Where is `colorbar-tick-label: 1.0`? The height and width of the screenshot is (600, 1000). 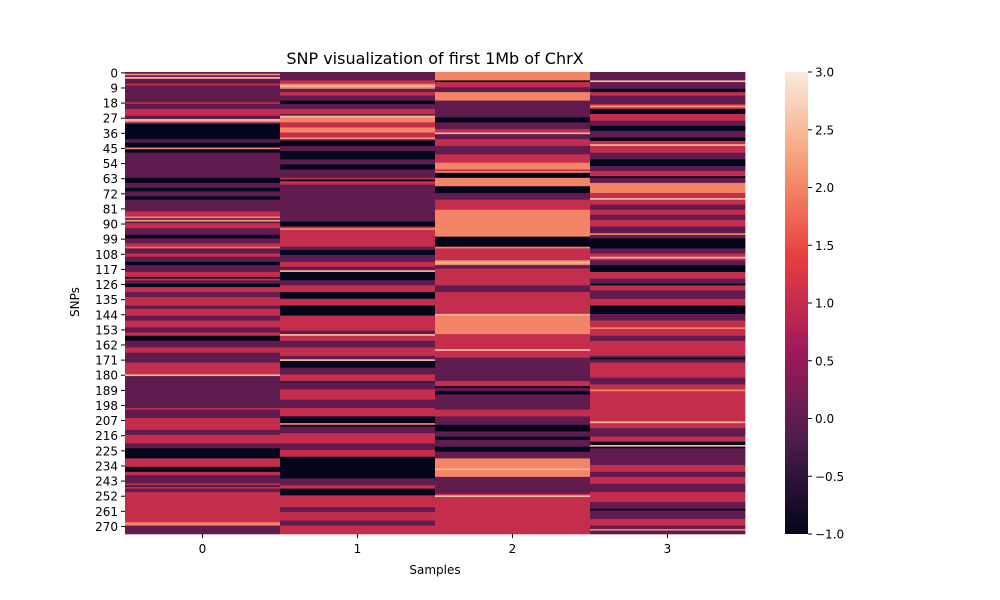
colorbar-tick-label: 1.0 is located at coordinates (824, 304).